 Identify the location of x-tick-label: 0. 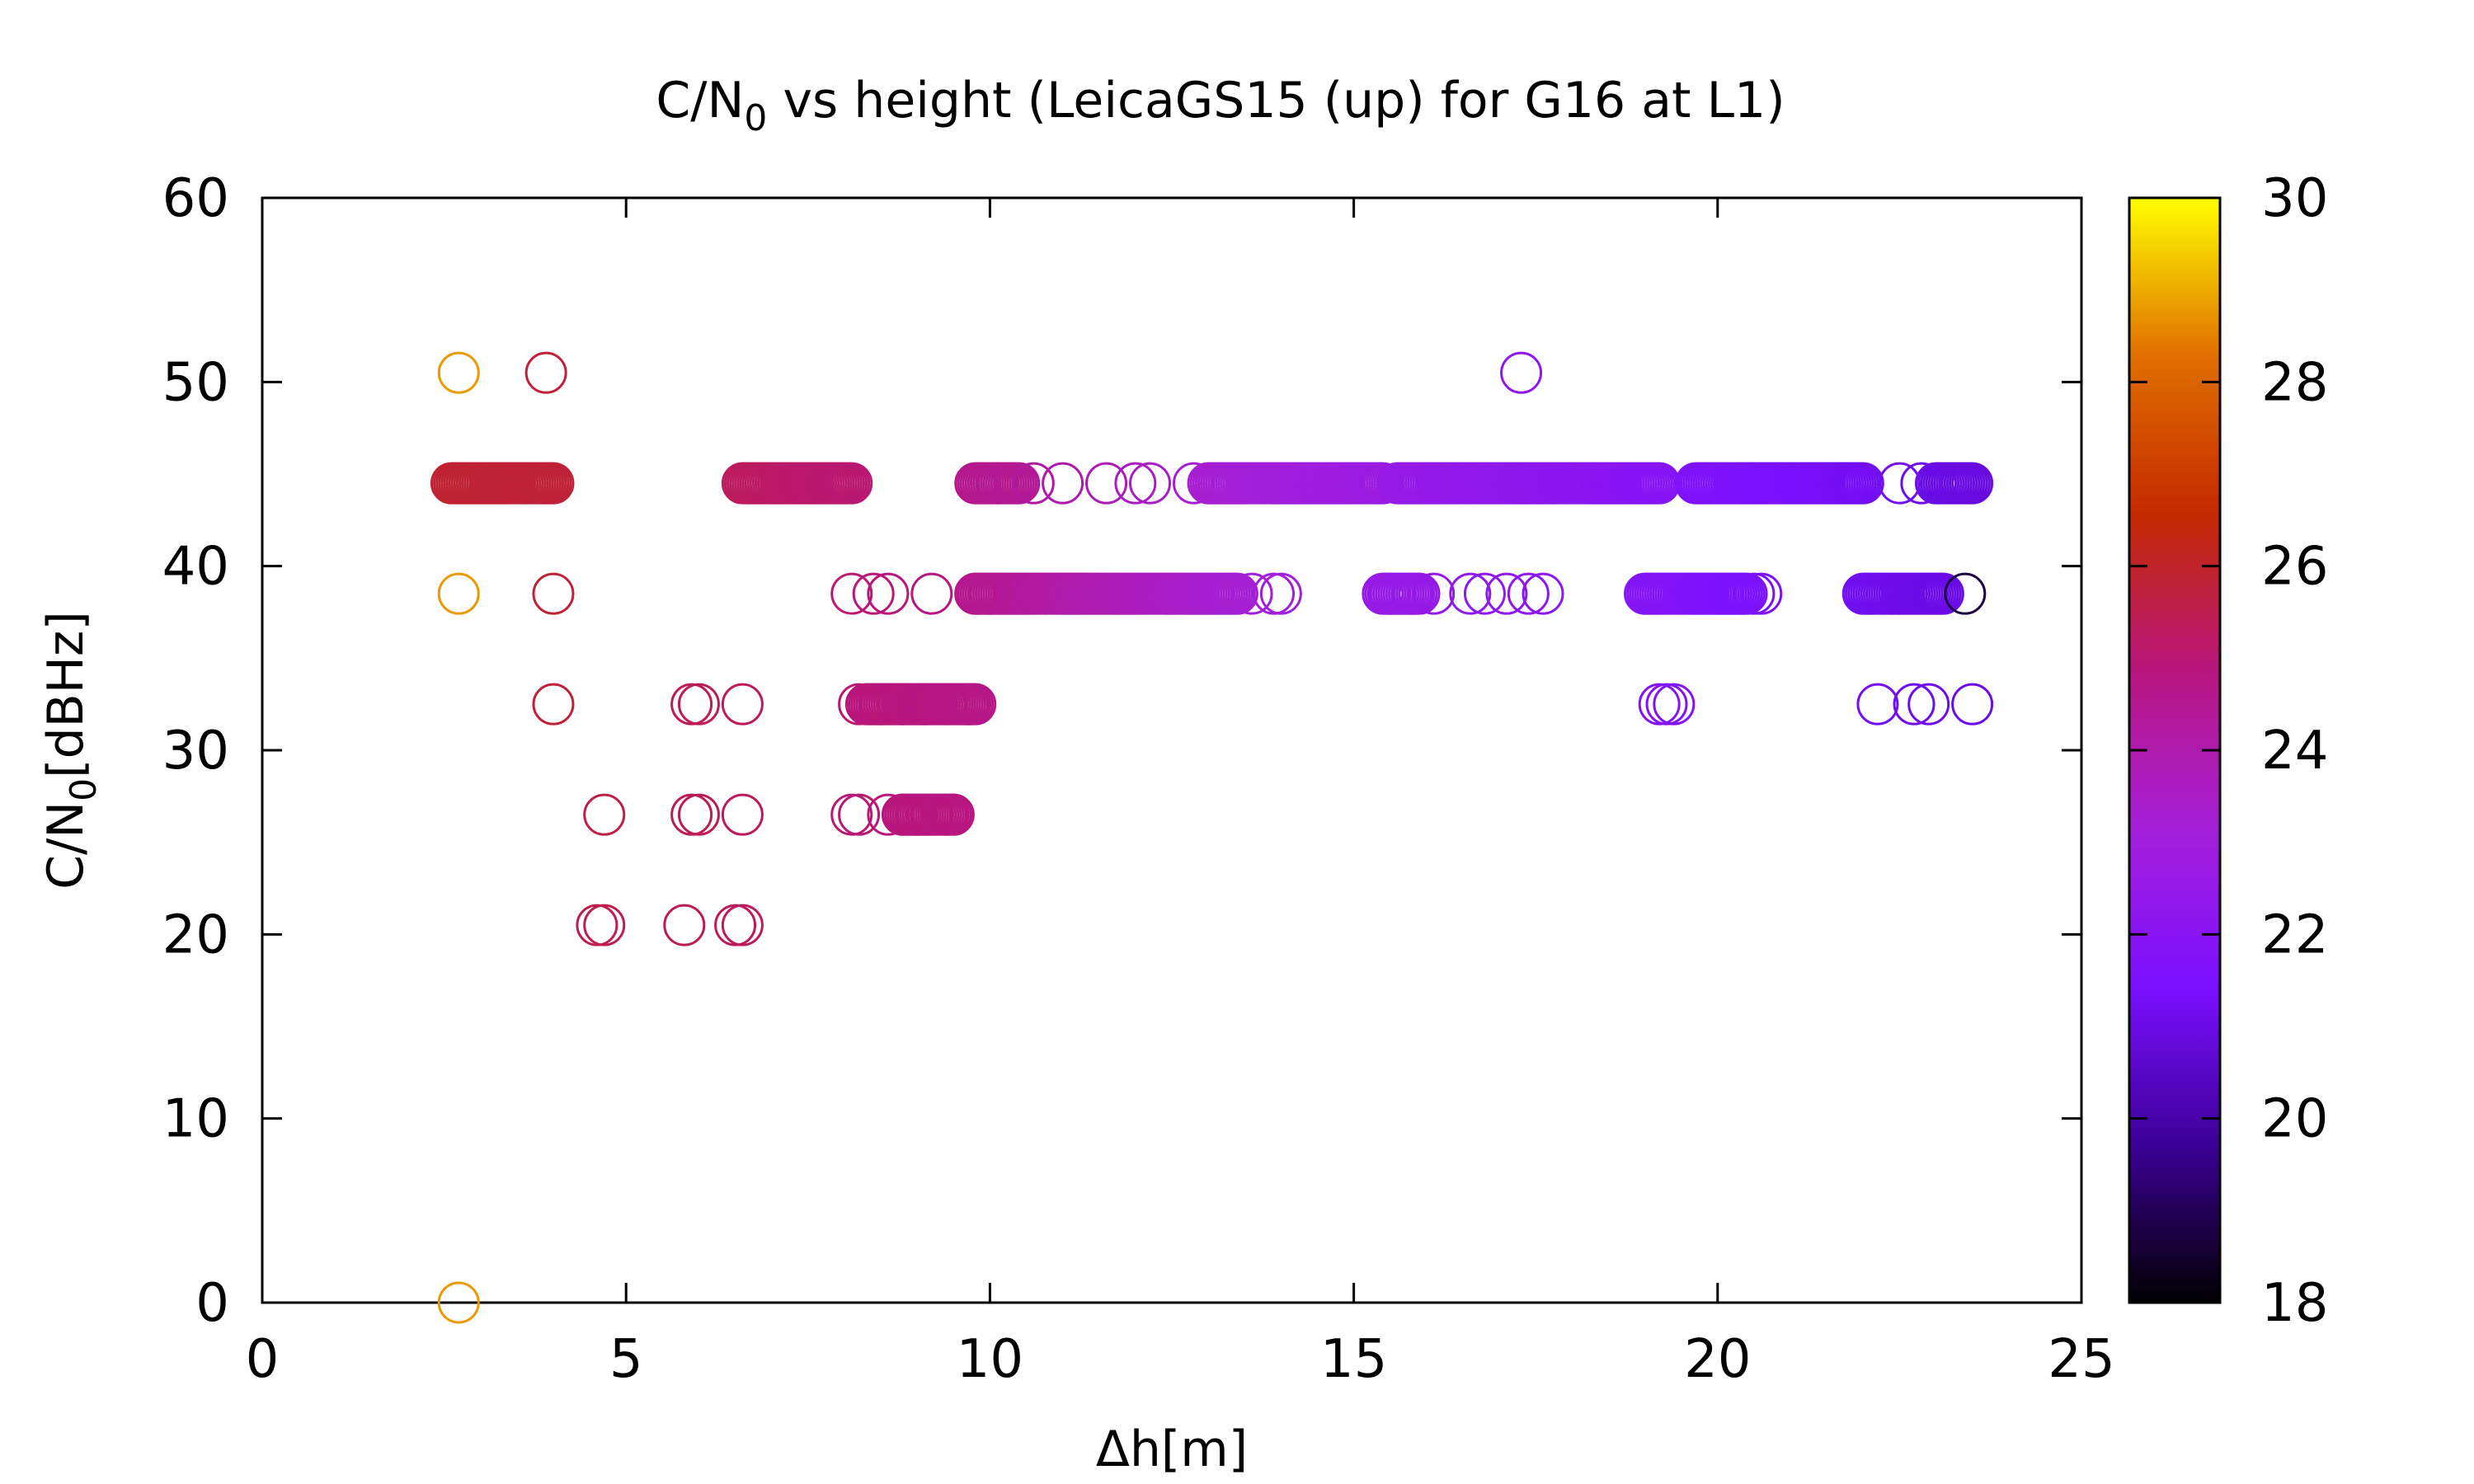
(263, 1359).